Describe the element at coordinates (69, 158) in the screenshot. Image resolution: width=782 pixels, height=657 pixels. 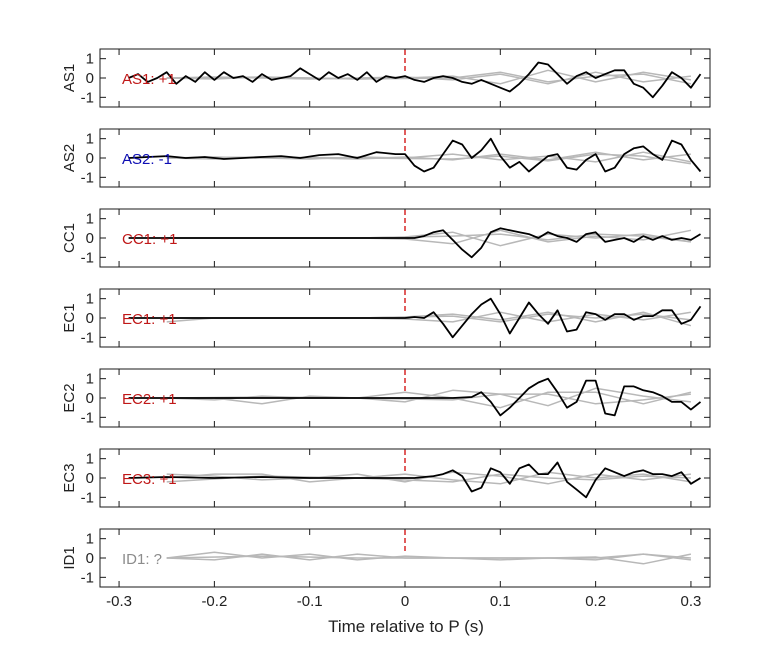
I see `y-axis-label: AS2` at that location.